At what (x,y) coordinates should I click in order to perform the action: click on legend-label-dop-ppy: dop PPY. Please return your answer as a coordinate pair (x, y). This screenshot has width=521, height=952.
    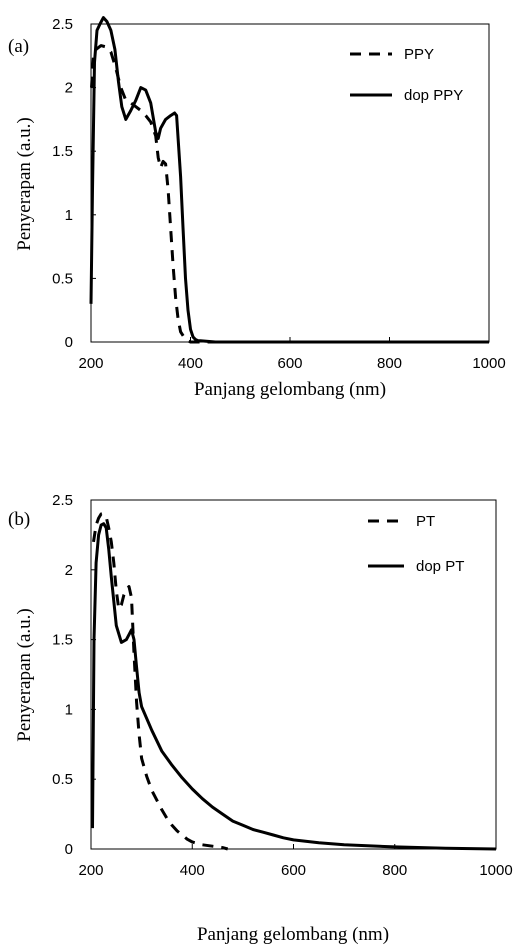
    Looking at the image, I should click on (433, 95).